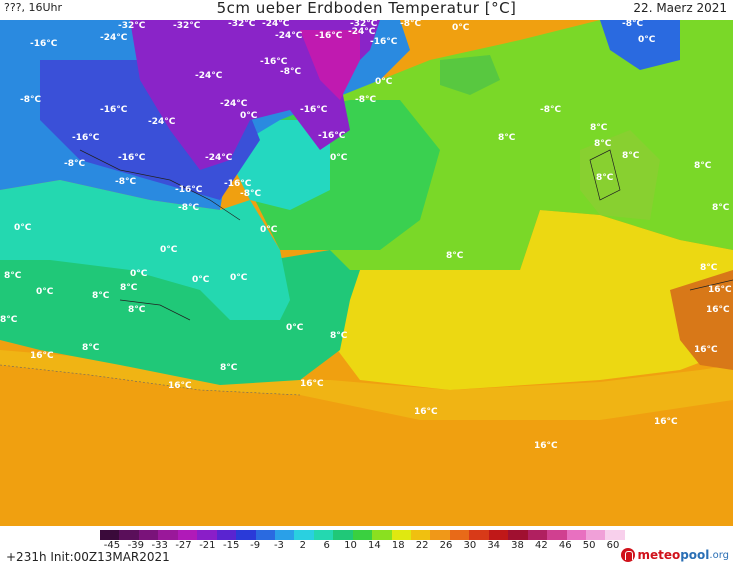 The image size is (733, 566). What do you see at coordinates (719, 555) in the screenshot?
I see `logo-text-org: .org` at bounding box center [719, 555].